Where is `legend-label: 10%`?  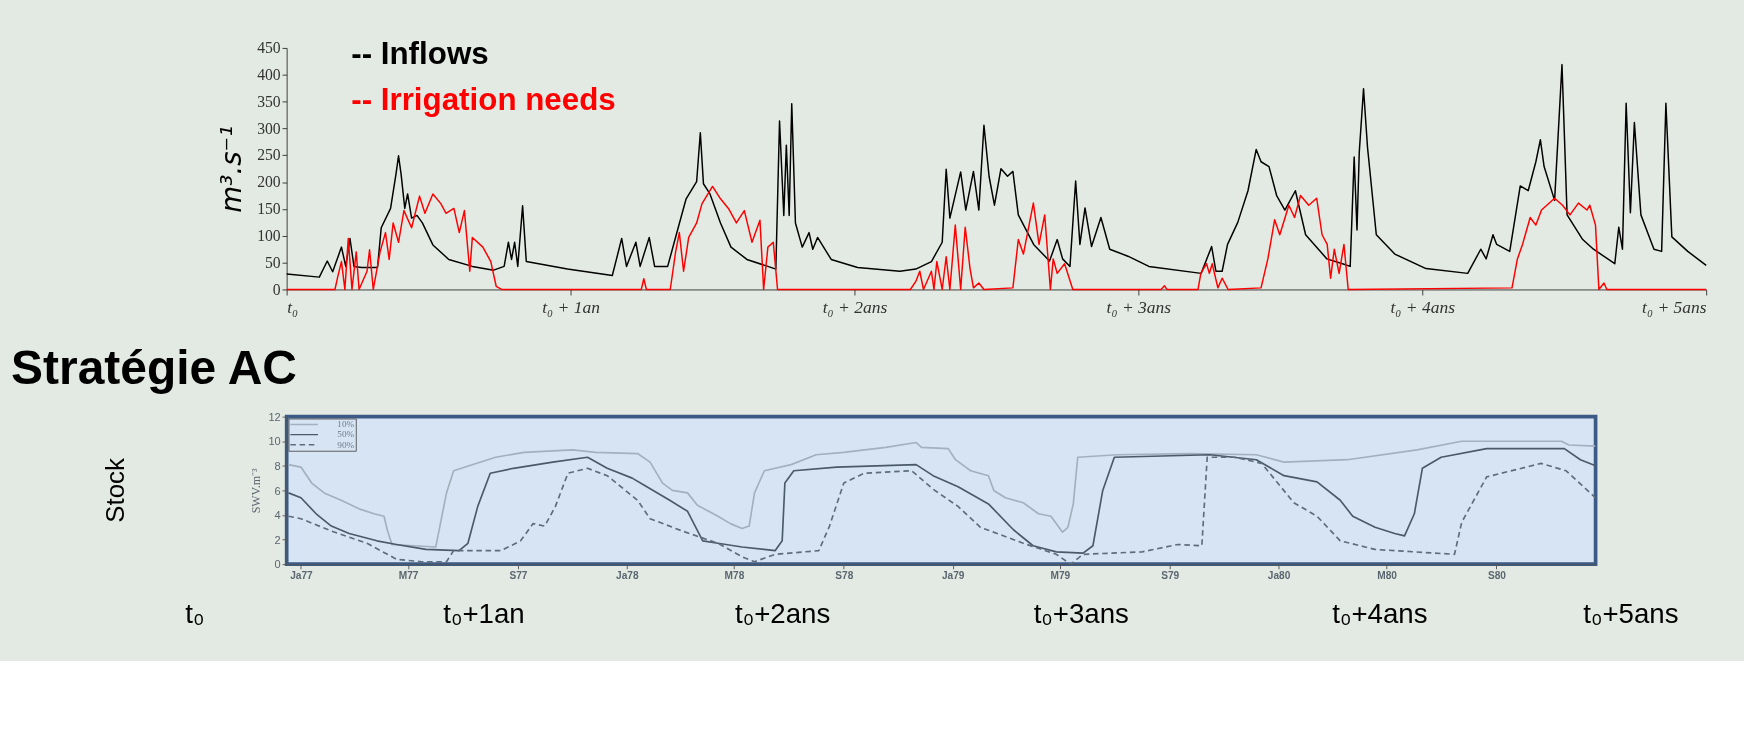
legend-label: 10% is located at coordinates (346, 424).